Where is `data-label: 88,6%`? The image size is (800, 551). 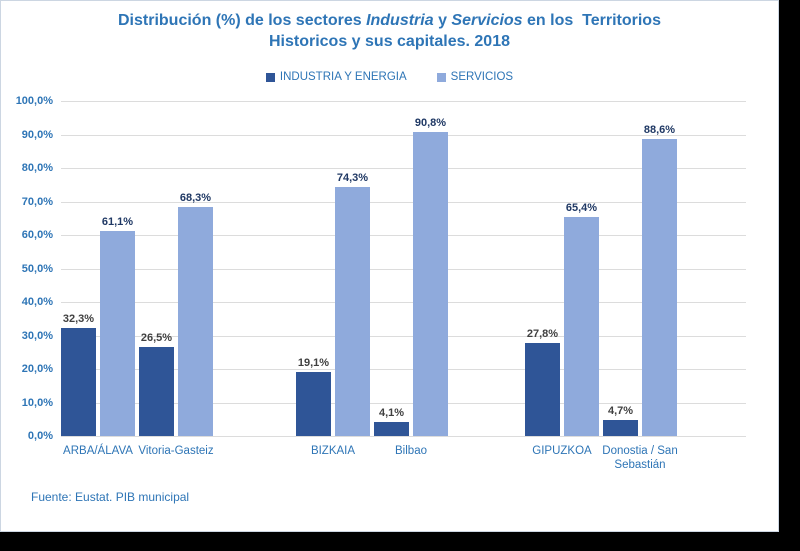 data-label: 88,6% is located at coordinates (659, 130).